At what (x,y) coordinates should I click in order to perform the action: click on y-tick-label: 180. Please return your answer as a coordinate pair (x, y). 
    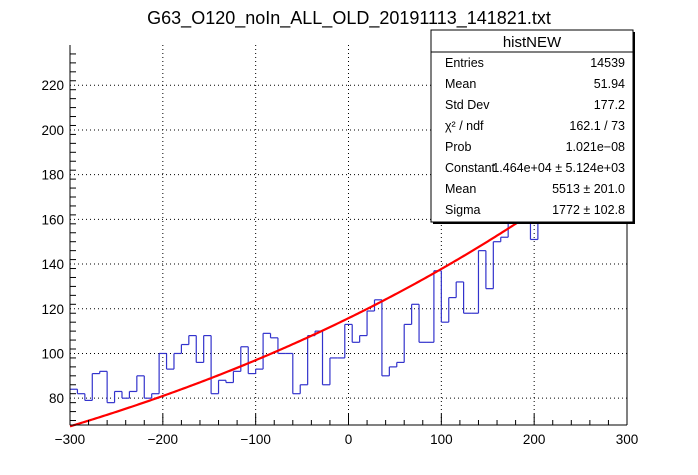
    Looking at the image, I should click on (52, 175).